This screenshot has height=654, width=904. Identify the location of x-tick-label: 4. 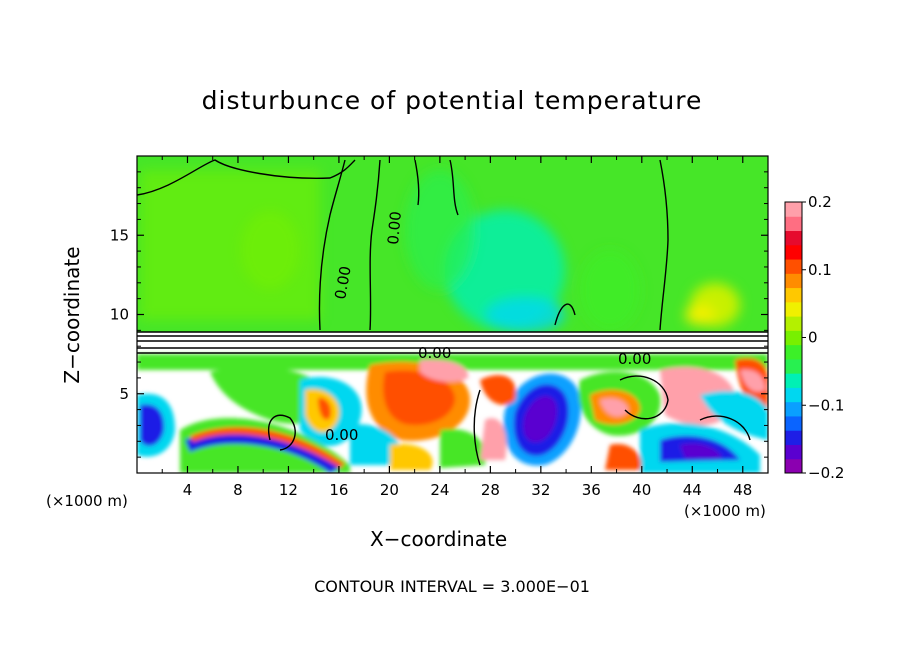
(188, 490).